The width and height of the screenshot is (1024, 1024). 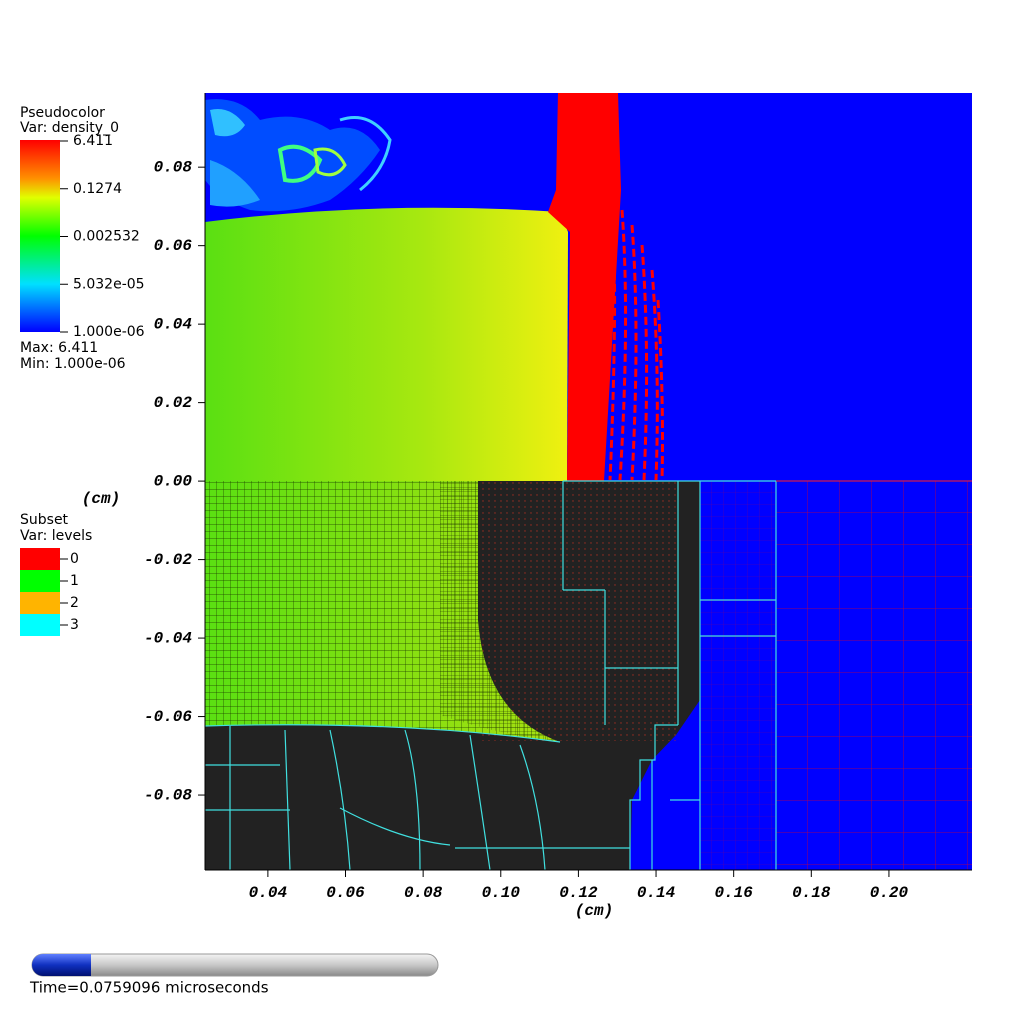 I want to click on y-tick-label: 0.06, so click(x=173, y=246).